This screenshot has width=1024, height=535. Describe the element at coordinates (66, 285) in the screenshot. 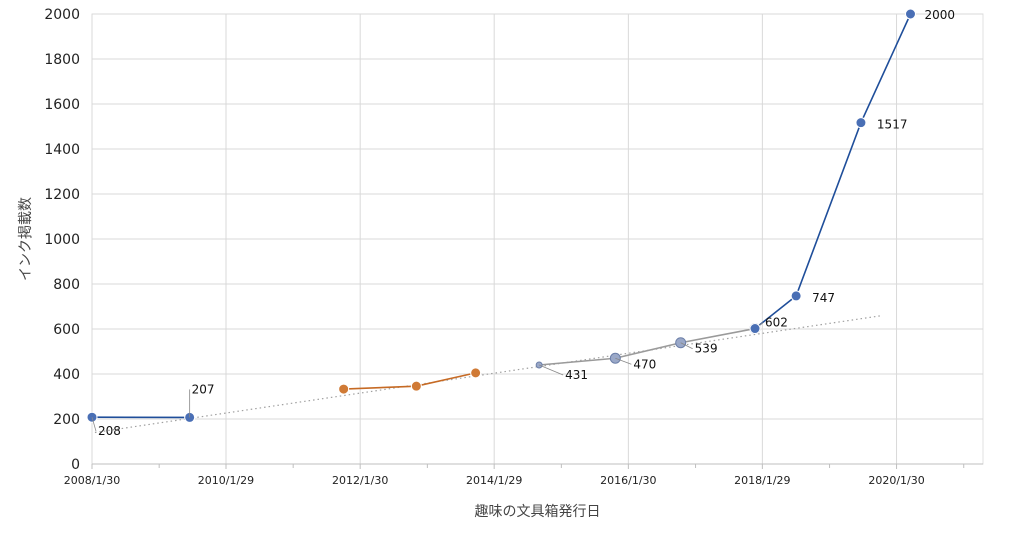

I see `y-tick-label: 800` at that location.